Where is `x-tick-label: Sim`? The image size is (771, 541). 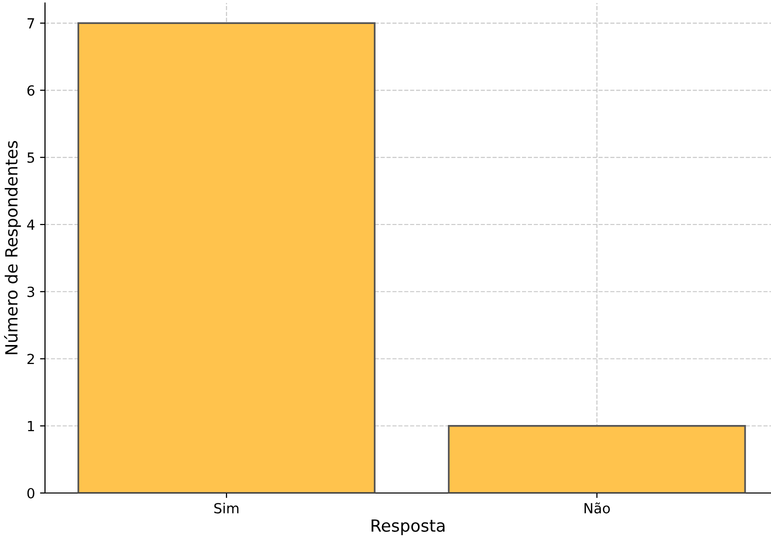 x-tick-label: Sim is located at coordinates (226, 508).